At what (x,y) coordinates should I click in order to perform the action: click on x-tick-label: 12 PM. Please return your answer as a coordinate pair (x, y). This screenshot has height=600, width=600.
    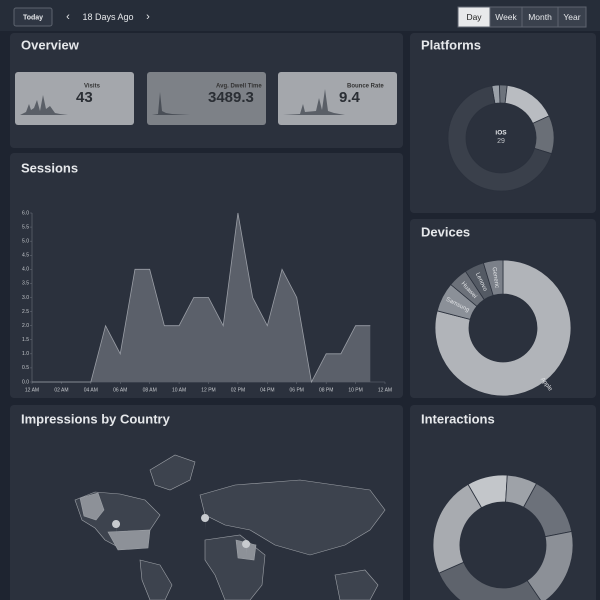
    Looking at the image, I should click on (208, 390).